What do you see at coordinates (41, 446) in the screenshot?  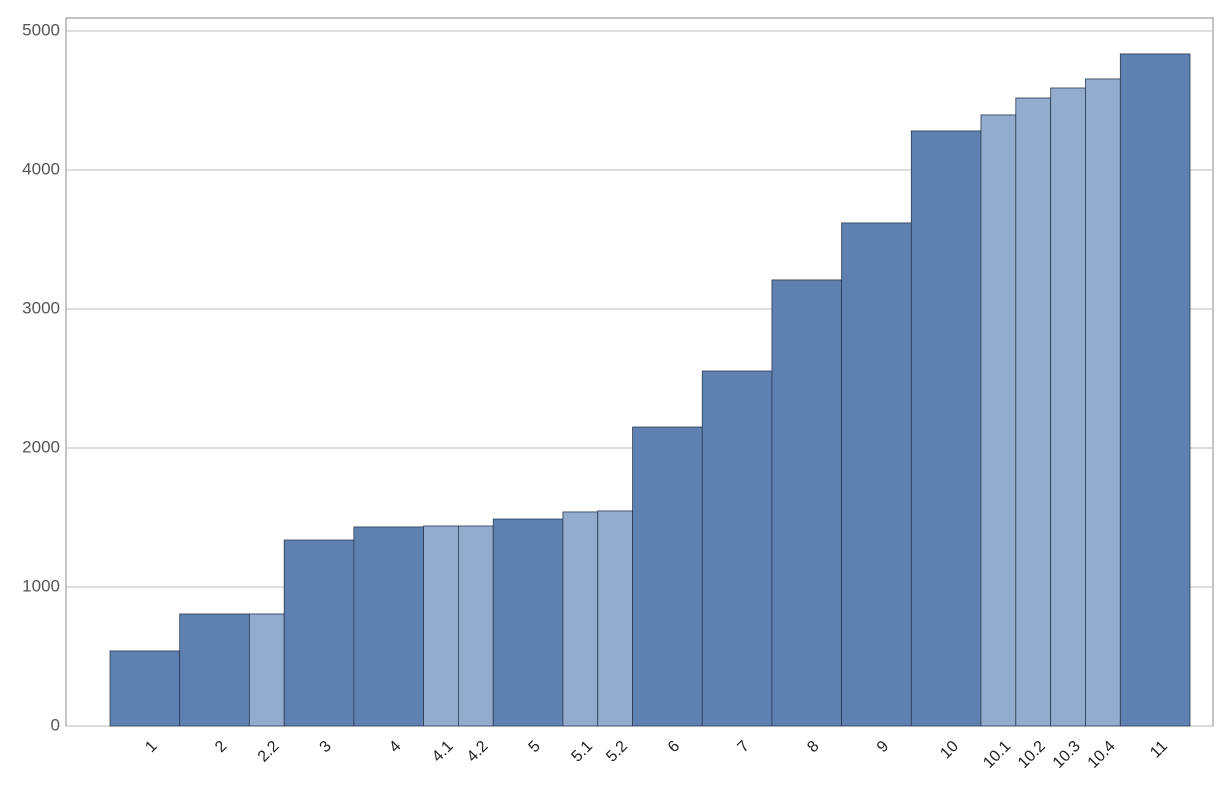 I see `y-tick-label: 2000` at bounding box center [41, 446].